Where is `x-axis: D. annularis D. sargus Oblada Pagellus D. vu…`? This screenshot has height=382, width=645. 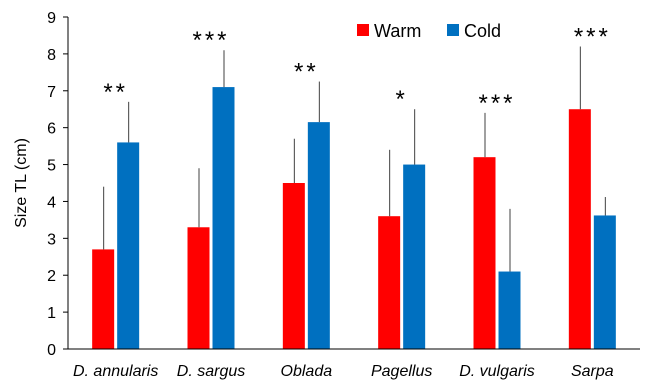 x-axis: D. annularis D. sargus Oblada Pagellus D. vu… is located at coordinates (354, 364).